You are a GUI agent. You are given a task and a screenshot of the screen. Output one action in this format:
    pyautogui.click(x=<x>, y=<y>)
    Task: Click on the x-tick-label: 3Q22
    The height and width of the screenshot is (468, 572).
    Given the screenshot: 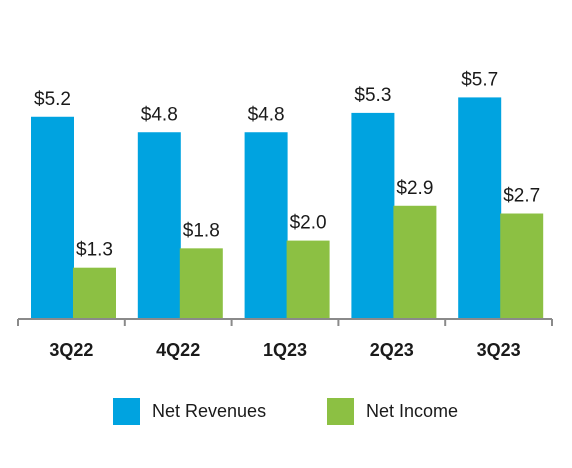 What is the action you would take?
    pyautogui.click(x=71, y=350)
    